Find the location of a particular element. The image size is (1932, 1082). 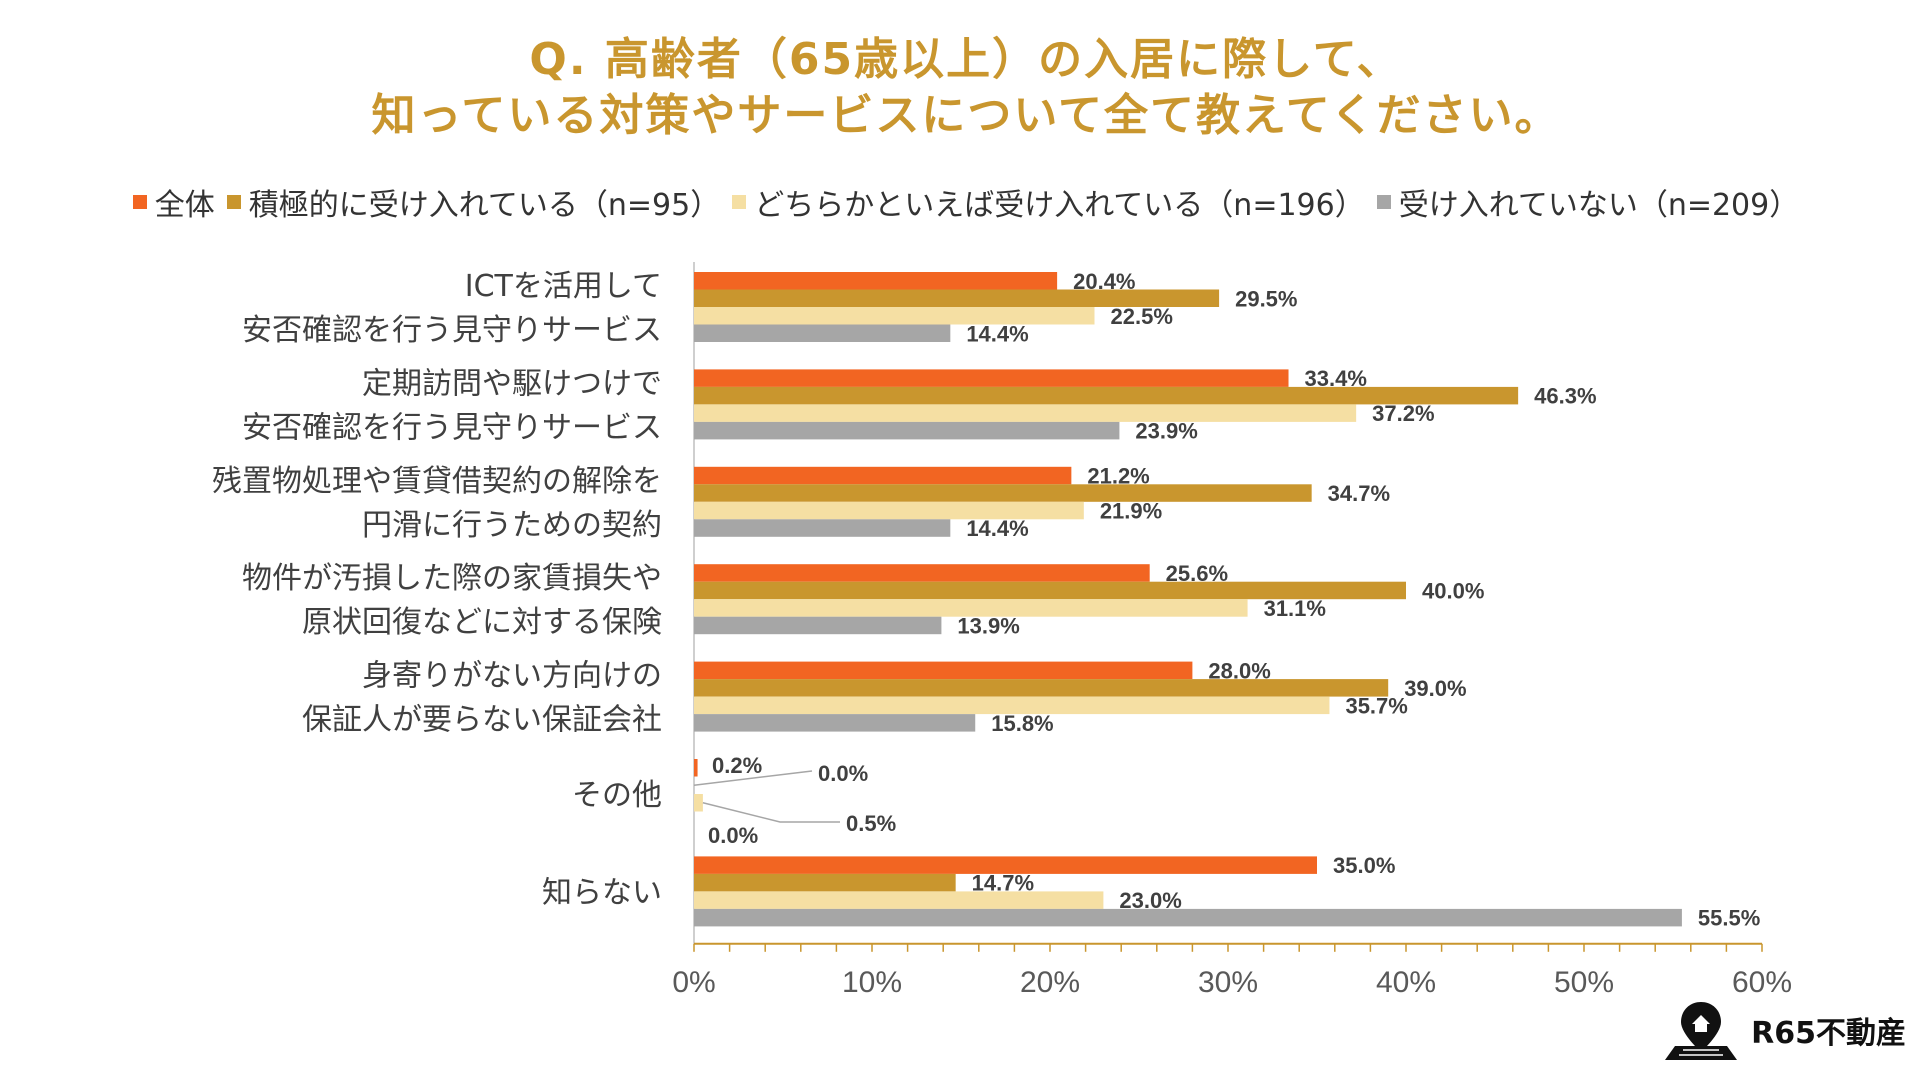

data-label: 29.5% is located at coordinates (1266, 298).